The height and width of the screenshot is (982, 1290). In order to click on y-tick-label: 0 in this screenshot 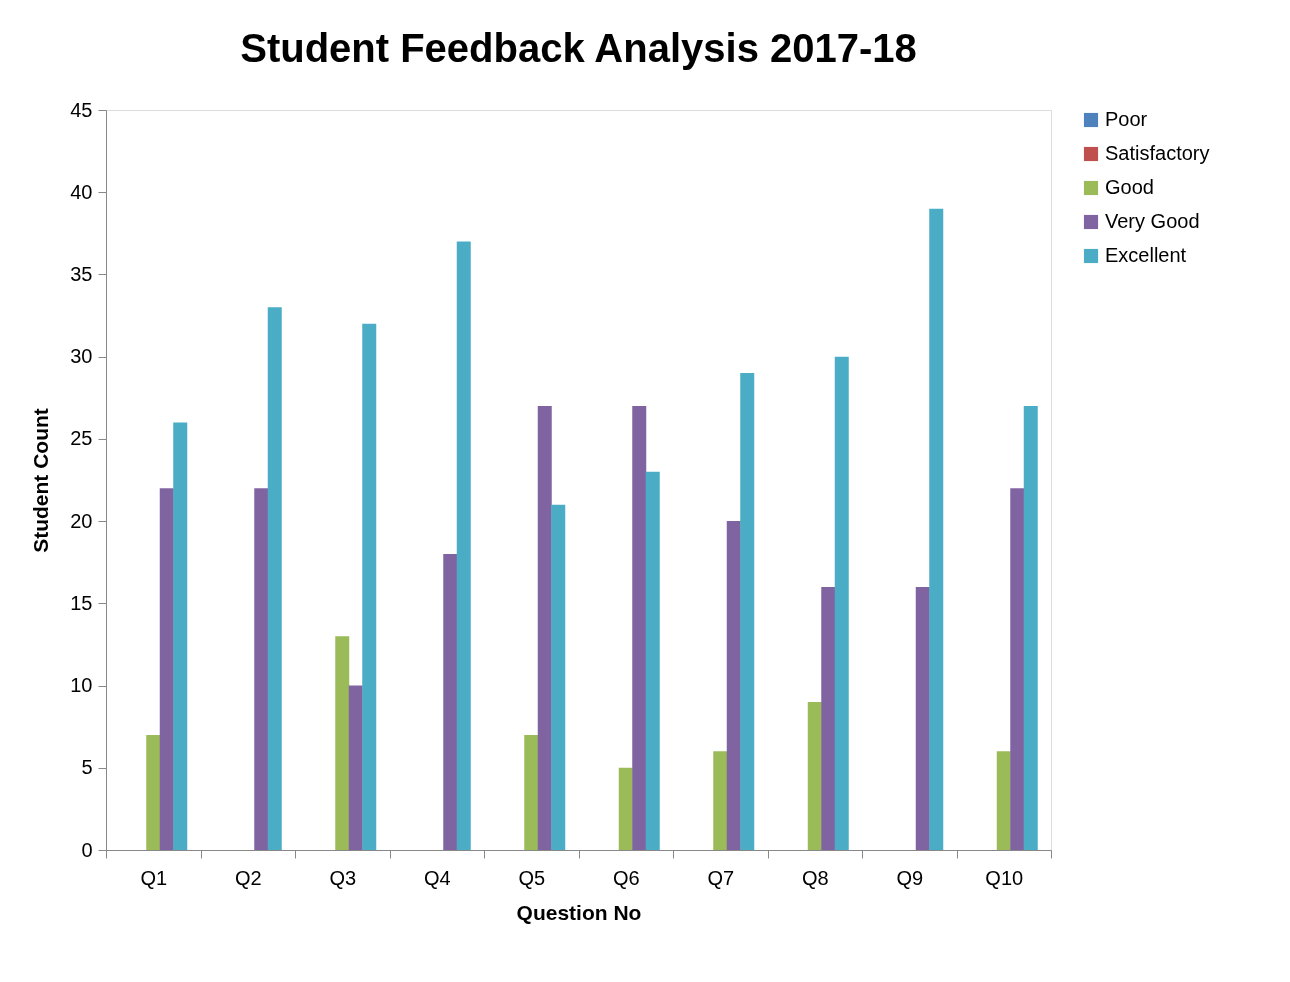, I will do `click(87, 849)`.